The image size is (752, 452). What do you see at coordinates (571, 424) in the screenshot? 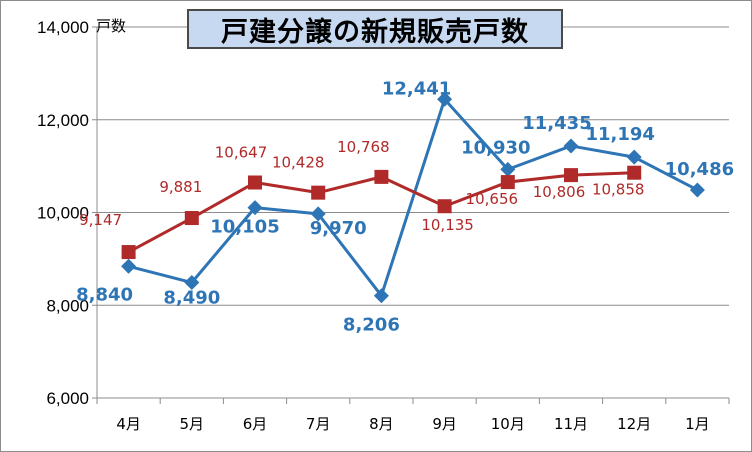
I see `x-tick-label: 11月` at bounding box center [571, 424].